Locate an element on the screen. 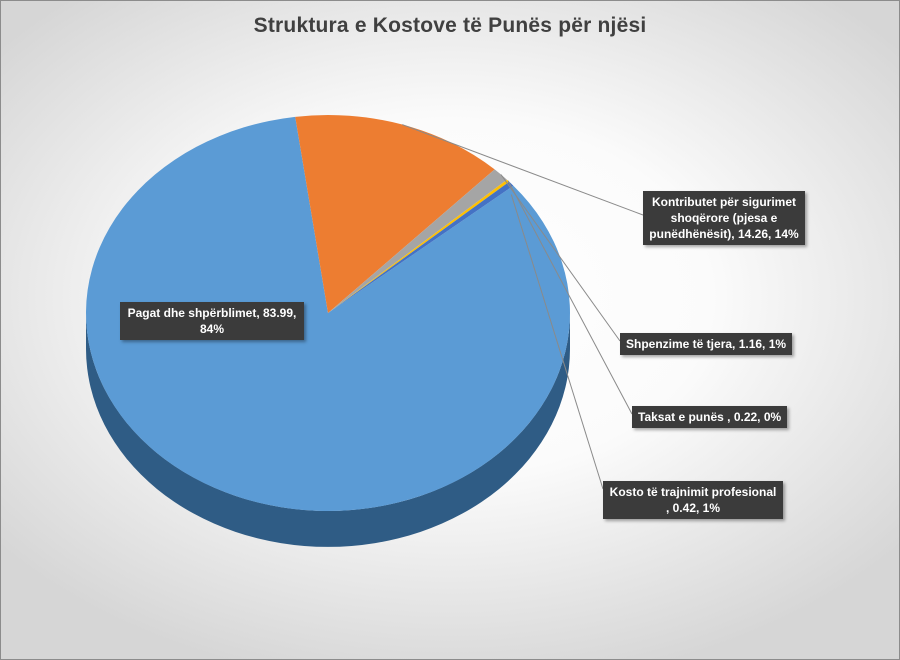 This screenshot has height=660, width=900. leader-line-kosto is located at coordinates (557, 342).